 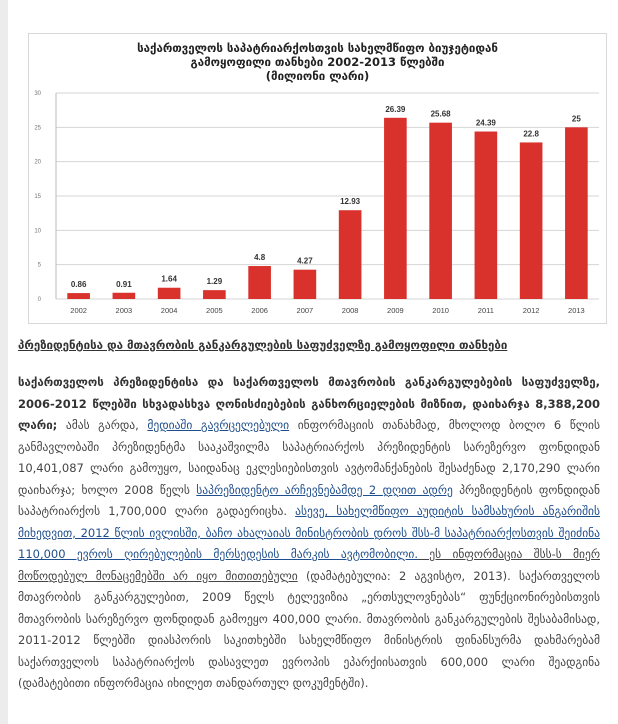 I want to click on data-label: 25.68, so click(x=441, y=114).